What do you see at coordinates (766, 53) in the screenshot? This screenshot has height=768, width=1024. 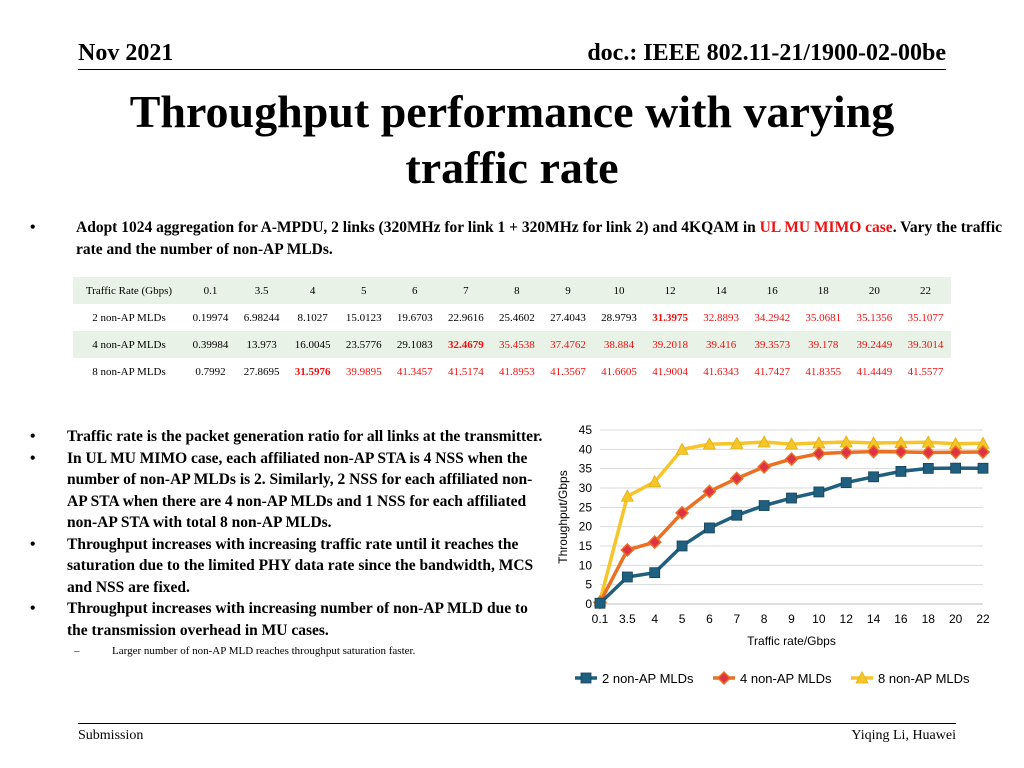 I see `header-doc-id: doc.: IEEE 802.11-21/1900-02-00be` at bounding box center [766, 53].